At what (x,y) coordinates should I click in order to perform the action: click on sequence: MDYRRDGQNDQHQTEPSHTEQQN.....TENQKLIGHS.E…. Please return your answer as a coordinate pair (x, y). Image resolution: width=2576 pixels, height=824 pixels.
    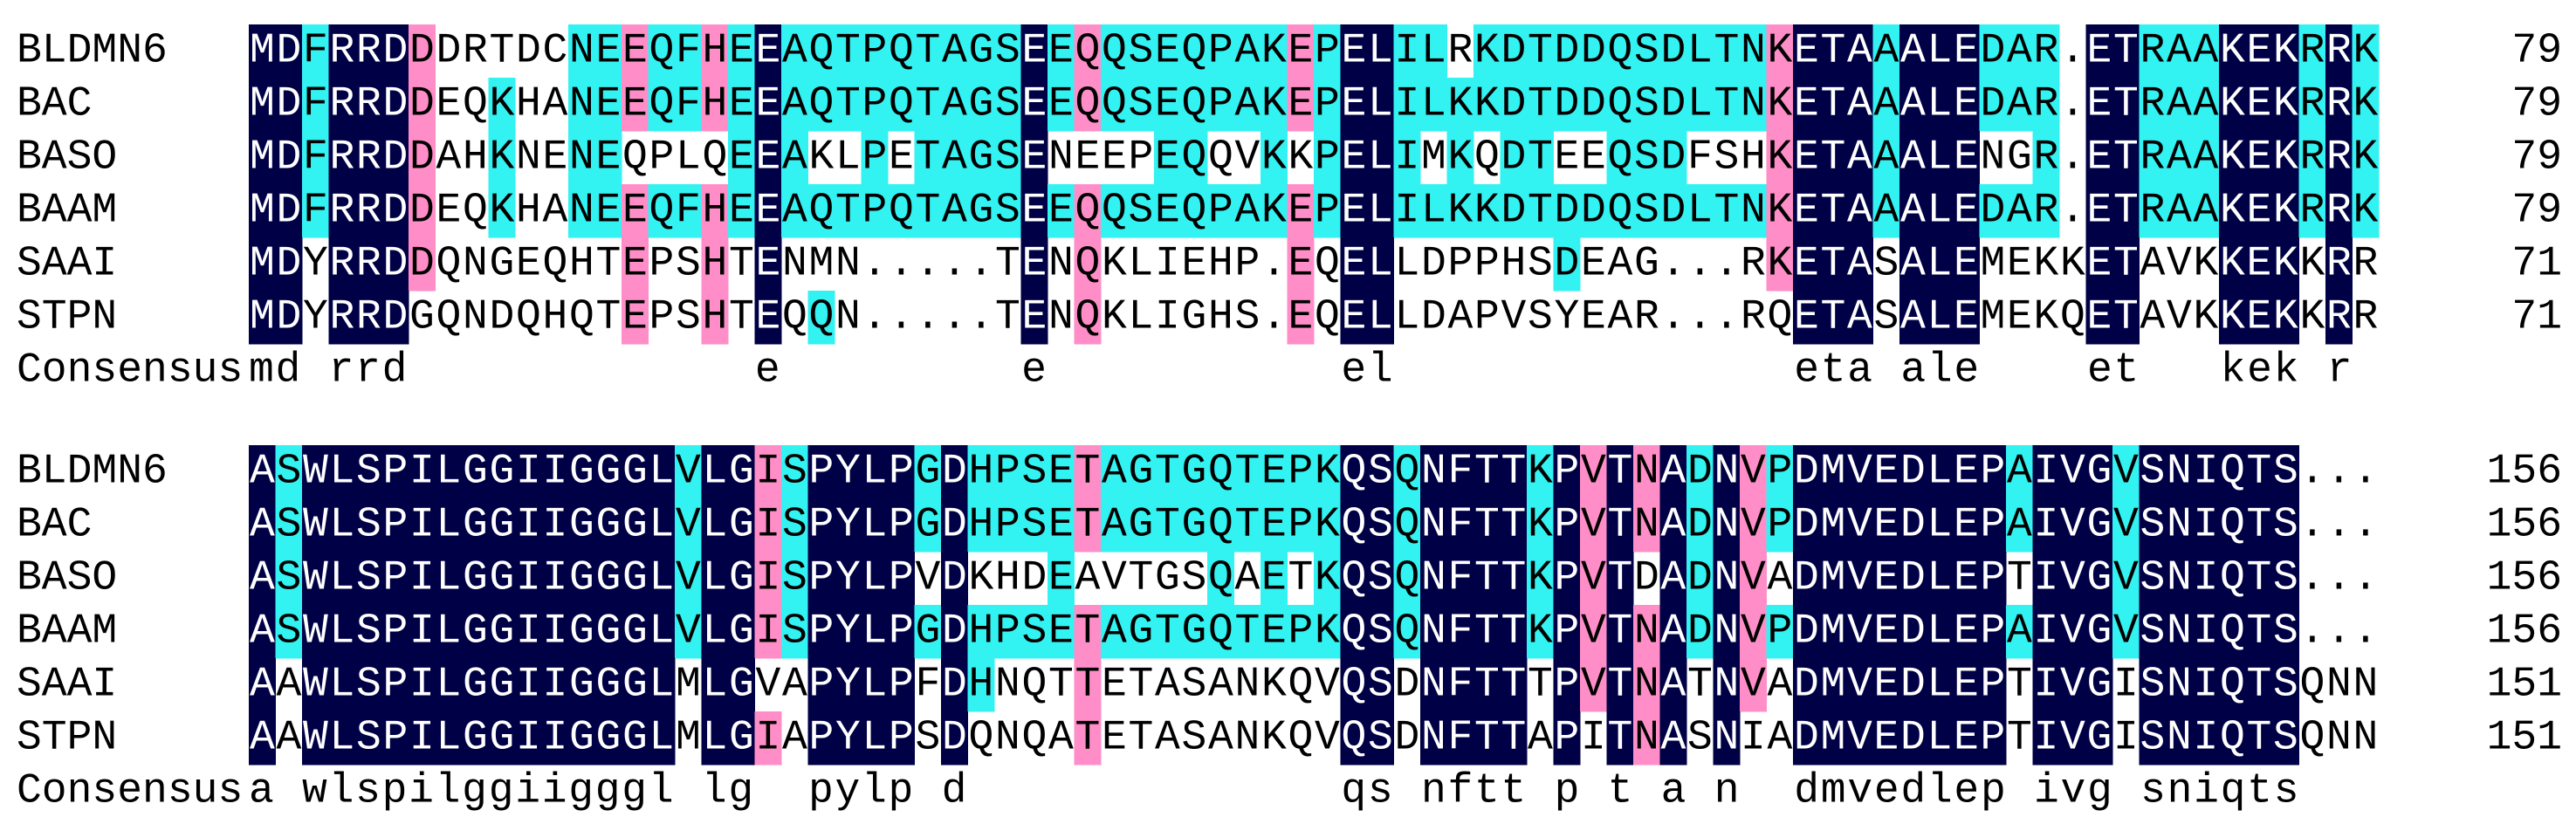
    Looking at the image, I should click on (1314, 317).